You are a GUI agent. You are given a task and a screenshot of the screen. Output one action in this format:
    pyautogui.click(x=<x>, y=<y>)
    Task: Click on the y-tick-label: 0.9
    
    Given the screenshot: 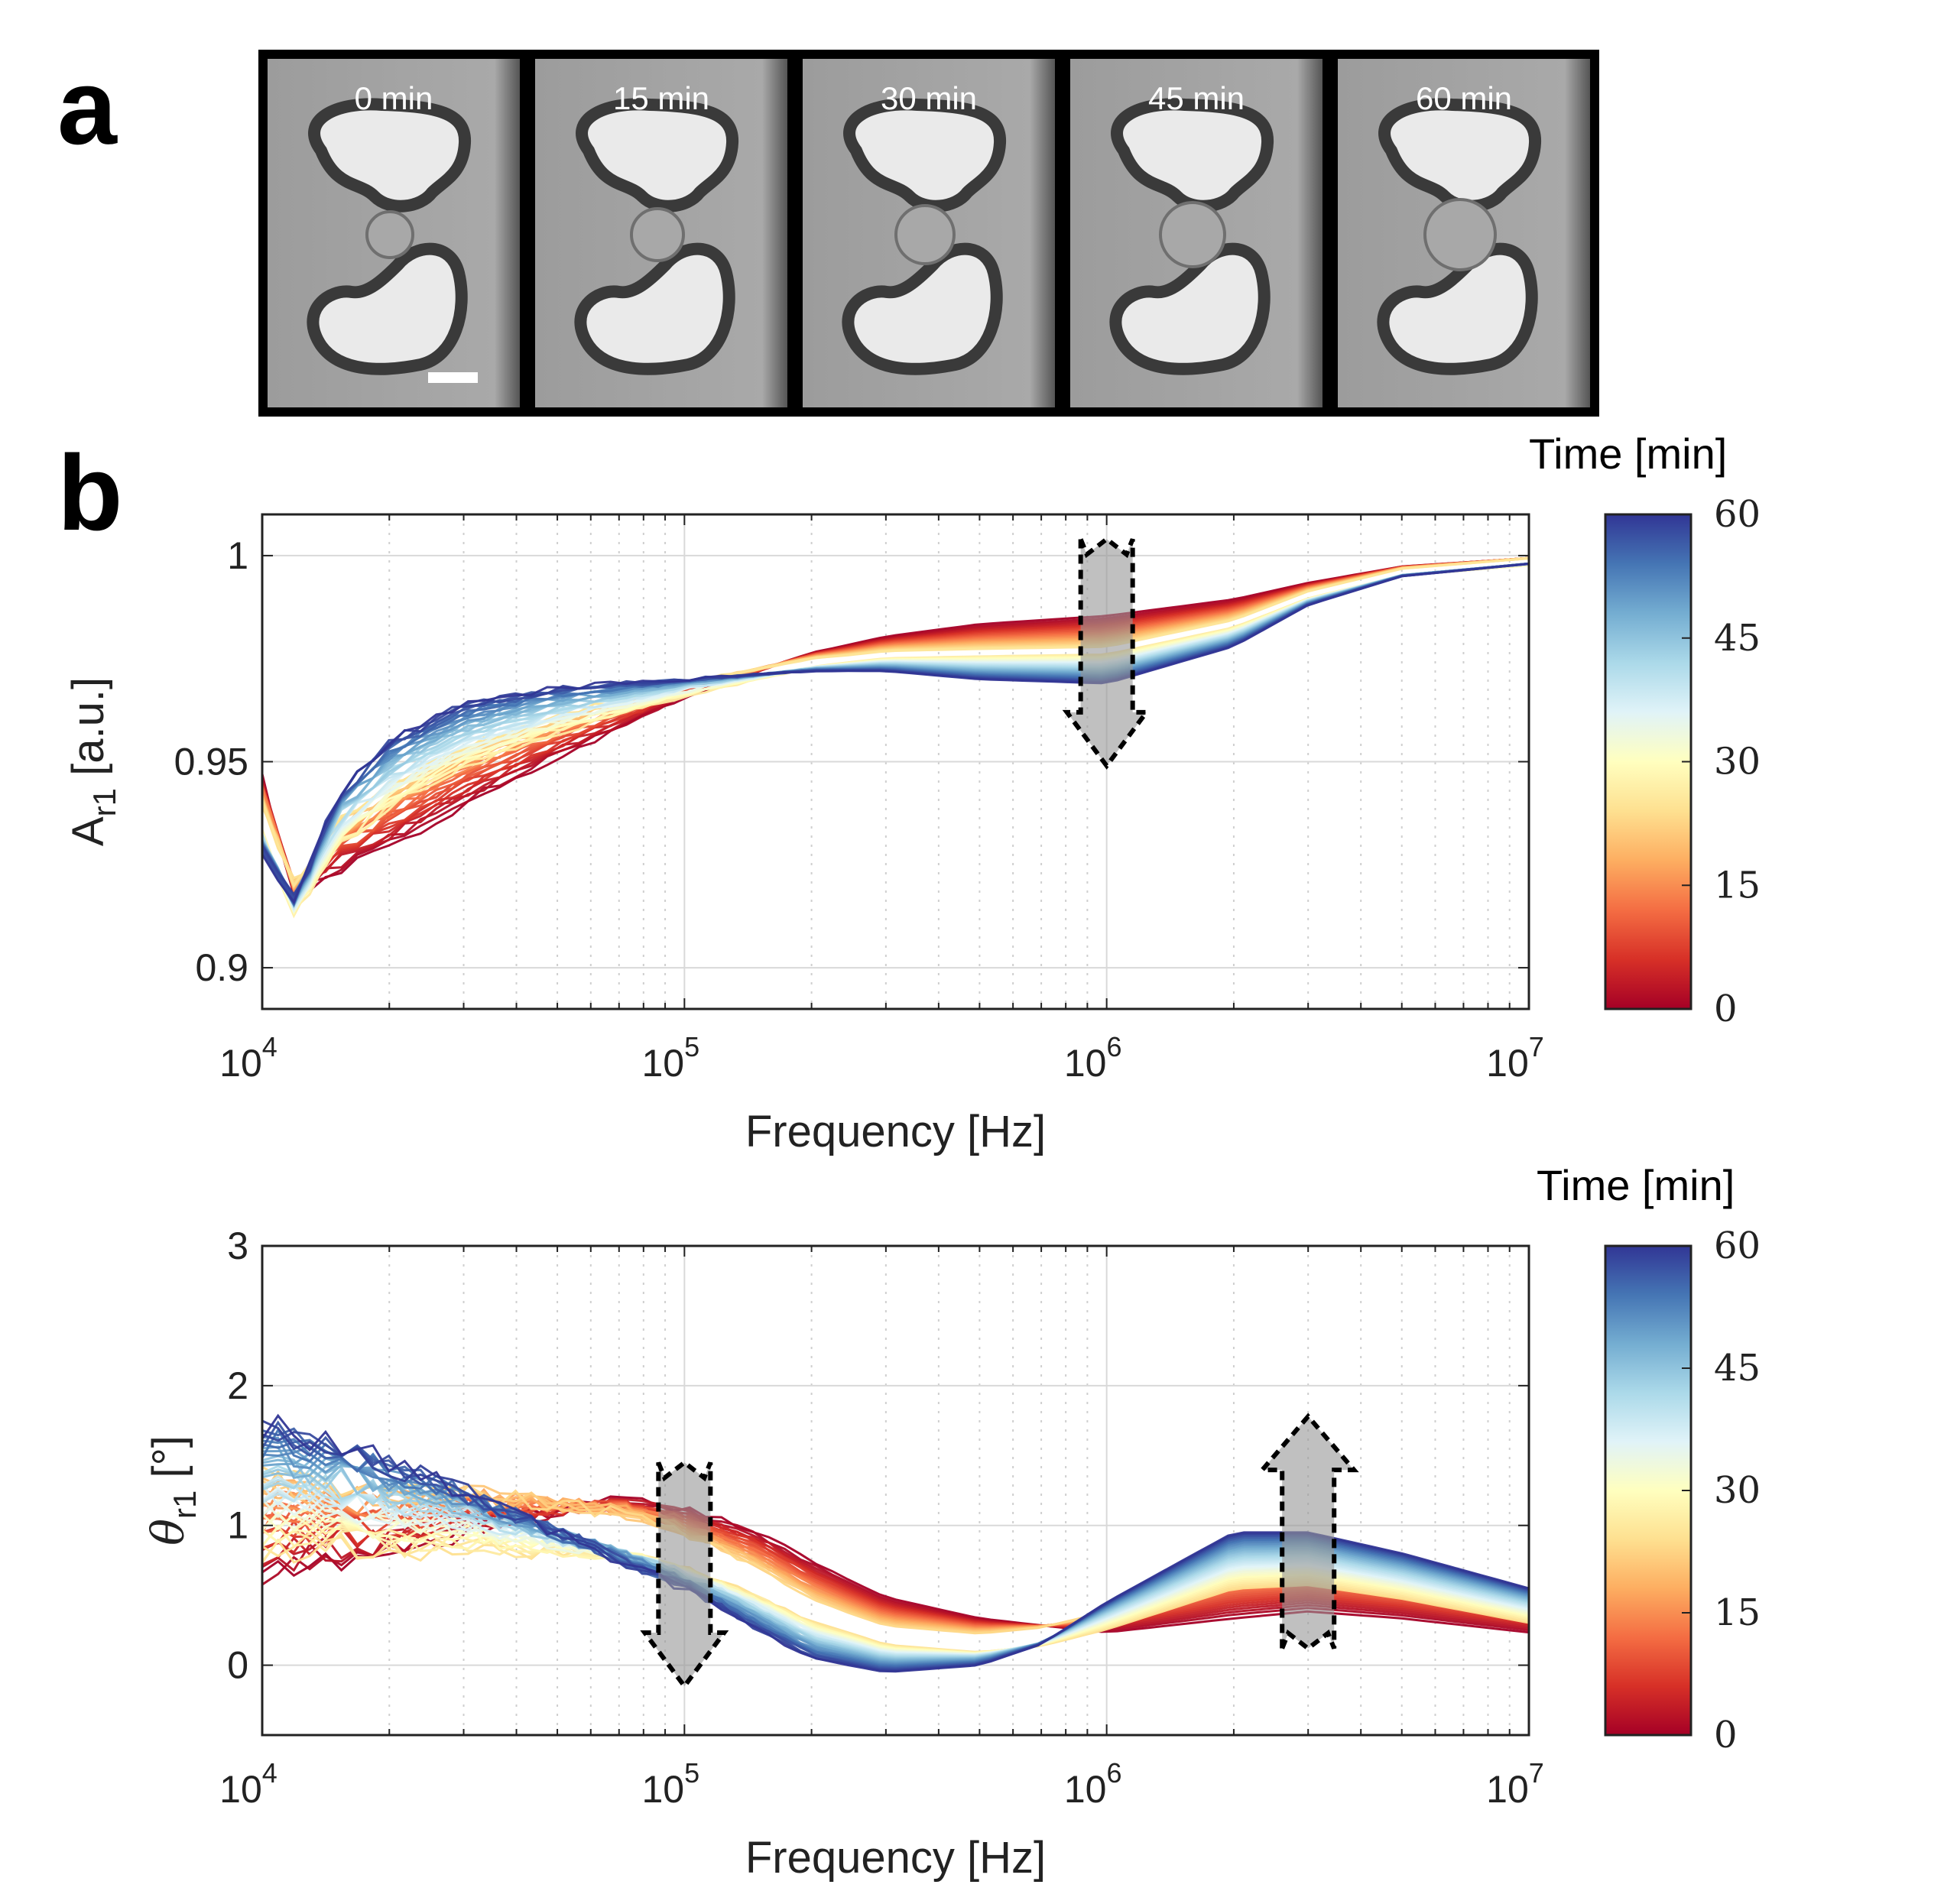 What is the action you would take?
    pyautogui.click(x=221, y=967)
    